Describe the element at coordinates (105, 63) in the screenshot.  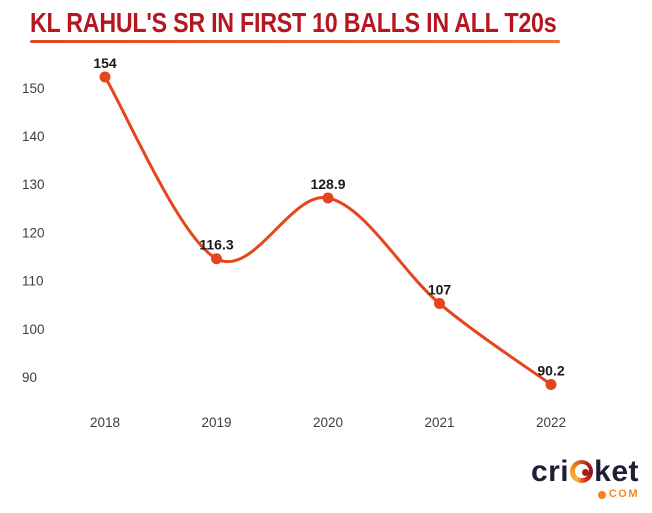
I see `data-point-label: 154` at that location.